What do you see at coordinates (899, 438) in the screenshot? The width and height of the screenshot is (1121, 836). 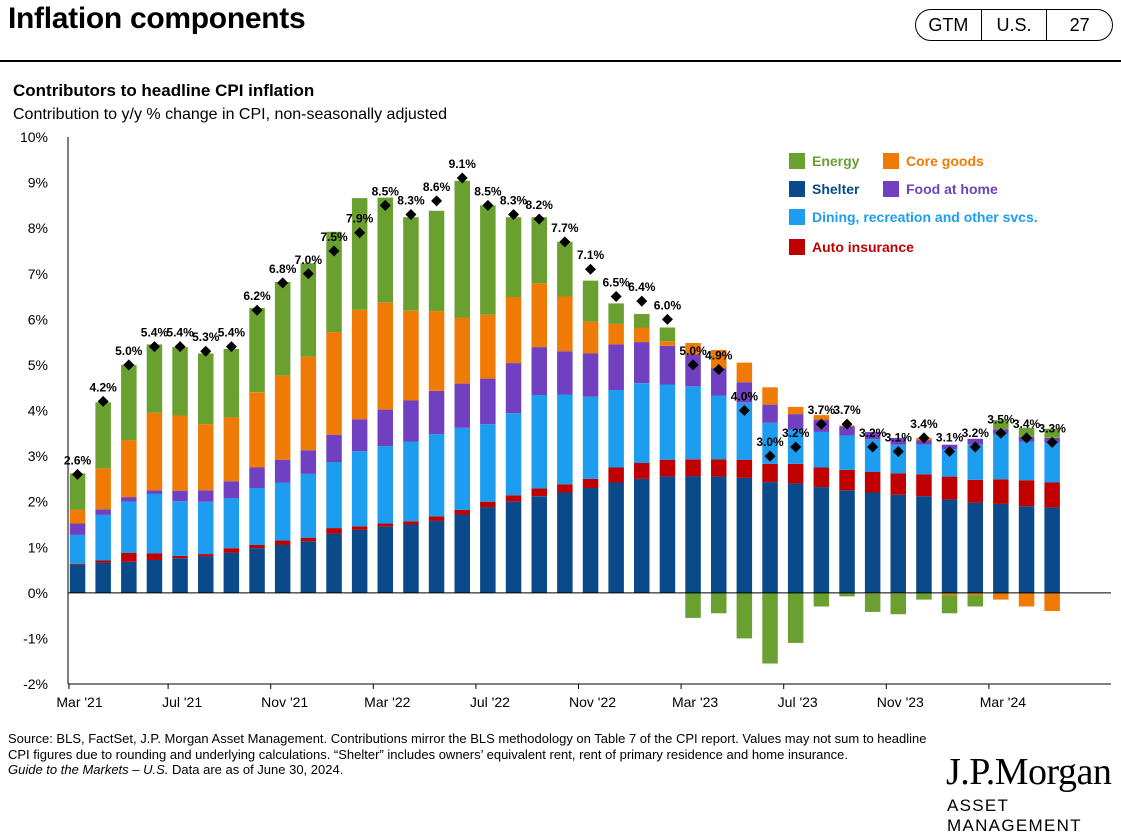 I see `headline-cpi-label: 3.1%` at bounding box center [899, 438].